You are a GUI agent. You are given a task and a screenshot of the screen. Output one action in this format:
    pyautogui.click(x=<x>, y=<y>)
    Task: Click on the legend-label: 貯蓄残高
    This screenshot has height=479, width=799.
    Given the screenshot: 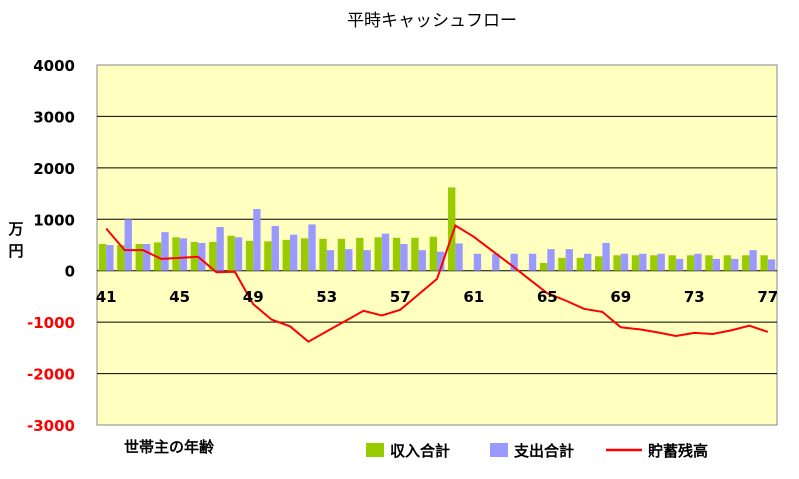 What is the action you would take?
    pyautogui.click(x=678, y=451)
    